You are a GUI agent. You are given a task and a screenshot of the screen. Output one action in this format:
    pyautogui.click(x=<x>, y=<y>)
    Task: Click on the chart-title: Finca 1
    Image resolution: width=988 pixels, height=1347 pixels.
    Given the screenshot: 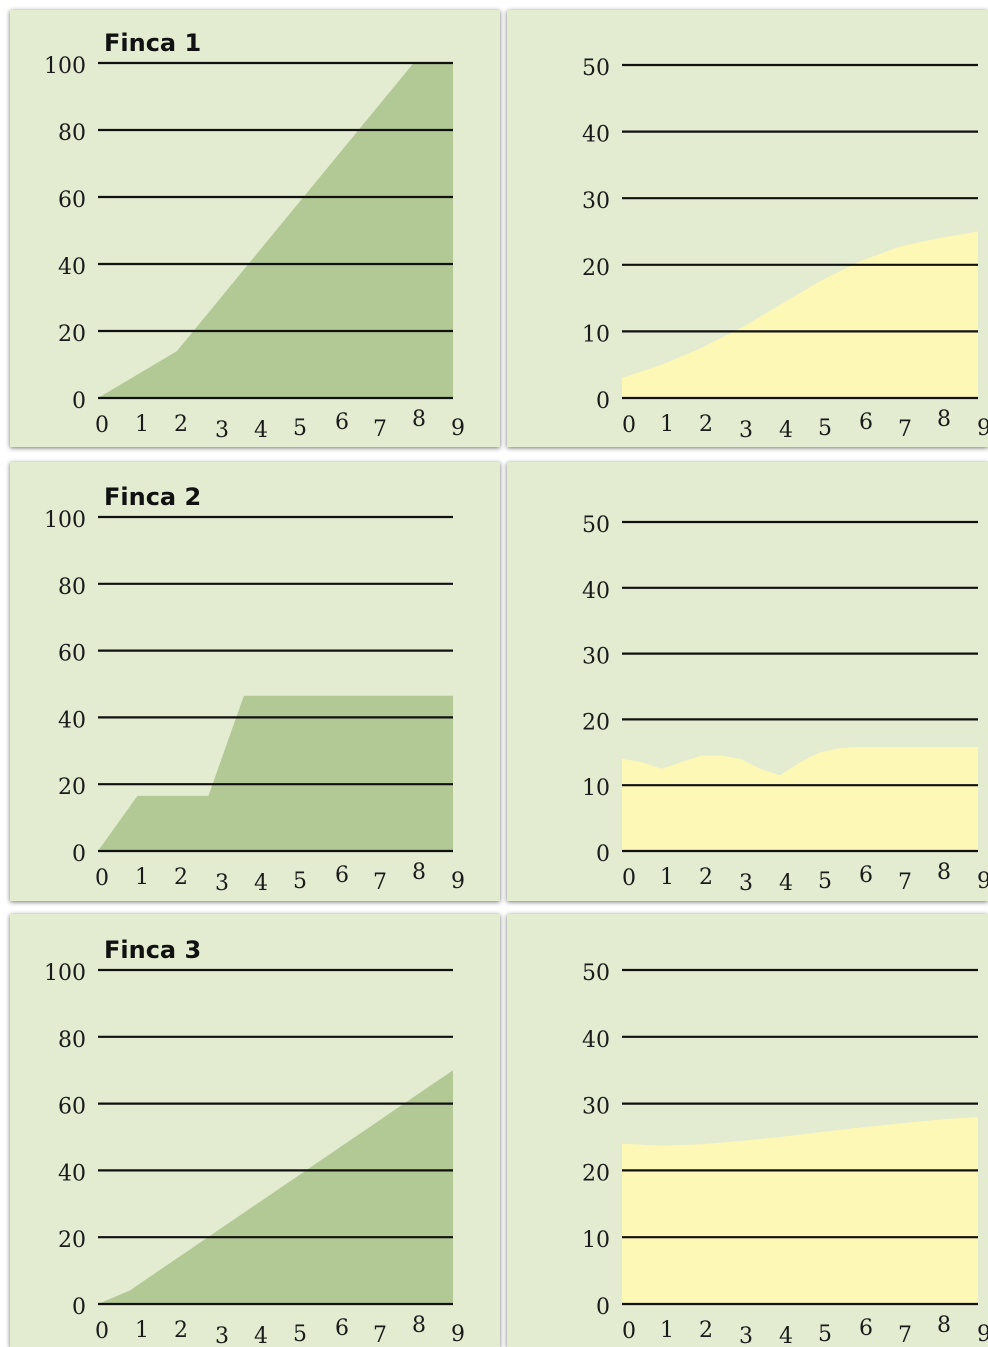 What is the action you would take?
    pyautogui.click(x=152, y=43)
    